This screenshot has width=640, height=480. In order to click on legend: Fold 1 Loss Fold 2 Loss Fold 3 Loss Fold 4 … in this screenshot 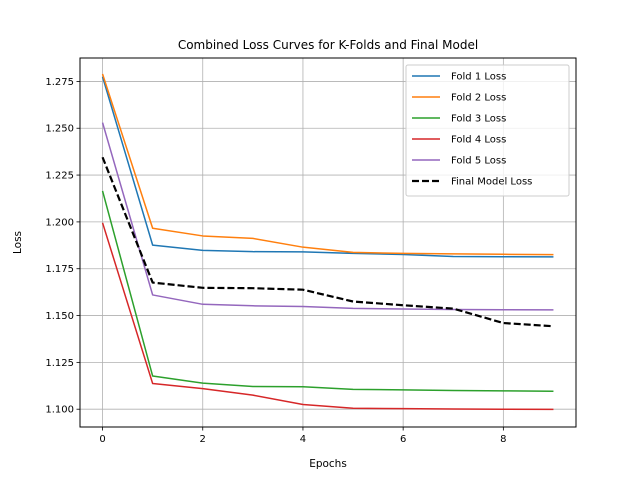, I will do `click(487, 130)`.